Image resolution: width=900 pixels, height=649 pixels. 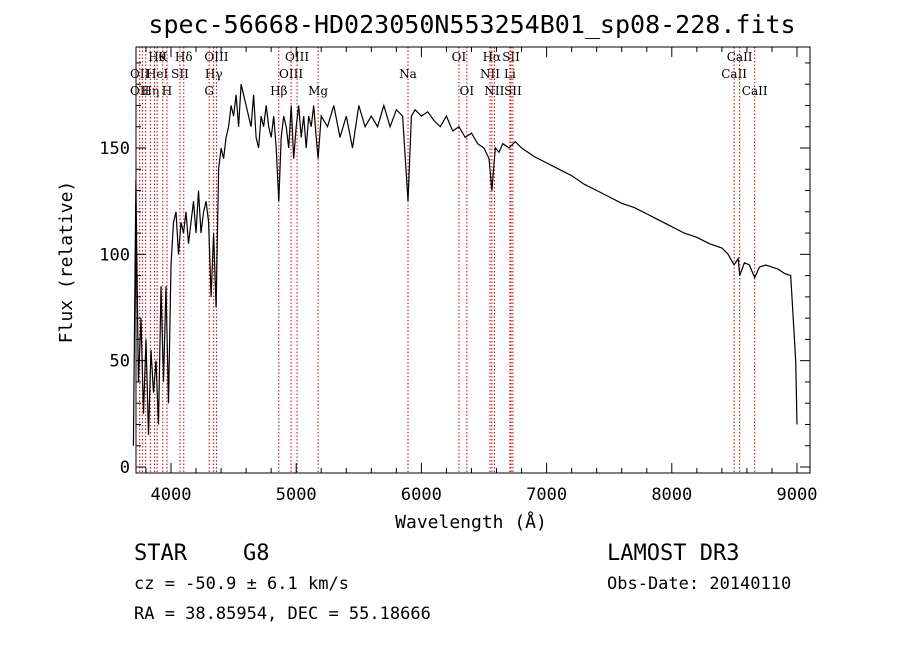 I want to click on line-label: Na, so click(x=408, y=74).